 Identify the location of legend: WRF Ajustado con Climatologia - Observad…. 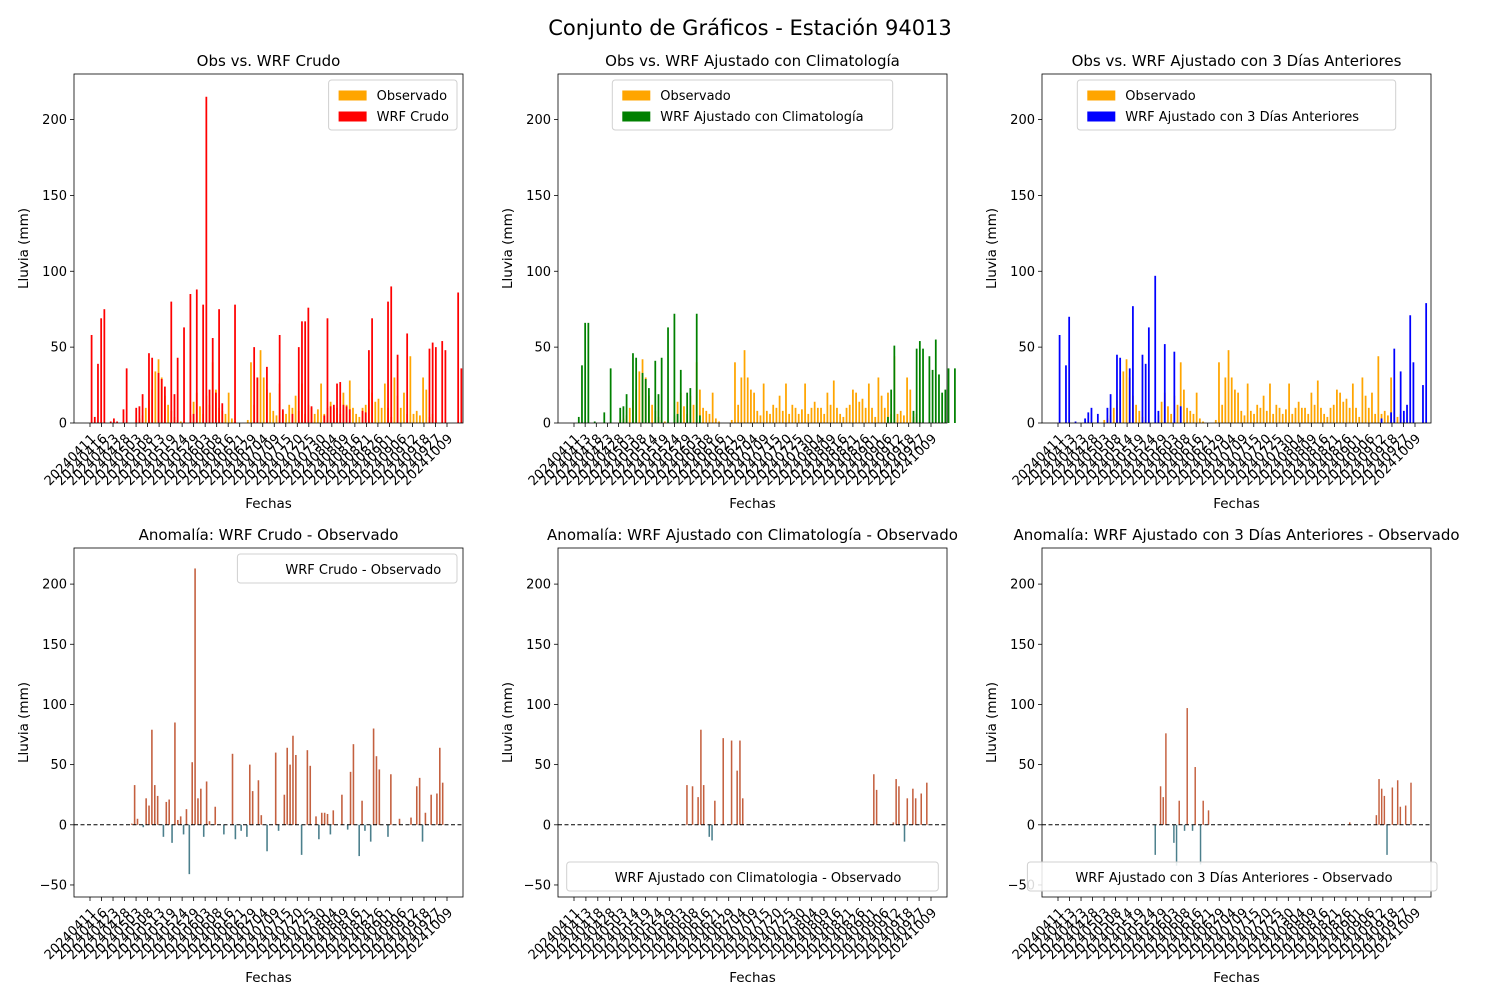
(752, 876).